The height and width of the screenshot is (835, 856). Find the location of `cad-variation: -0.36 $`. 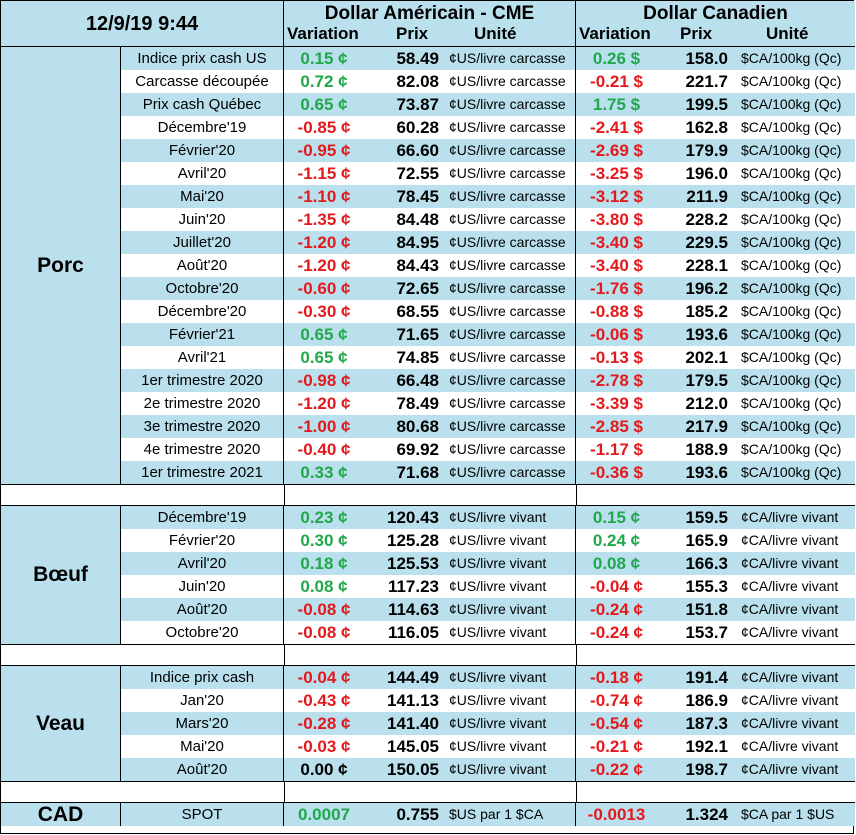

cad-variation: -0.36 $ is located at coordinates (616, 472).